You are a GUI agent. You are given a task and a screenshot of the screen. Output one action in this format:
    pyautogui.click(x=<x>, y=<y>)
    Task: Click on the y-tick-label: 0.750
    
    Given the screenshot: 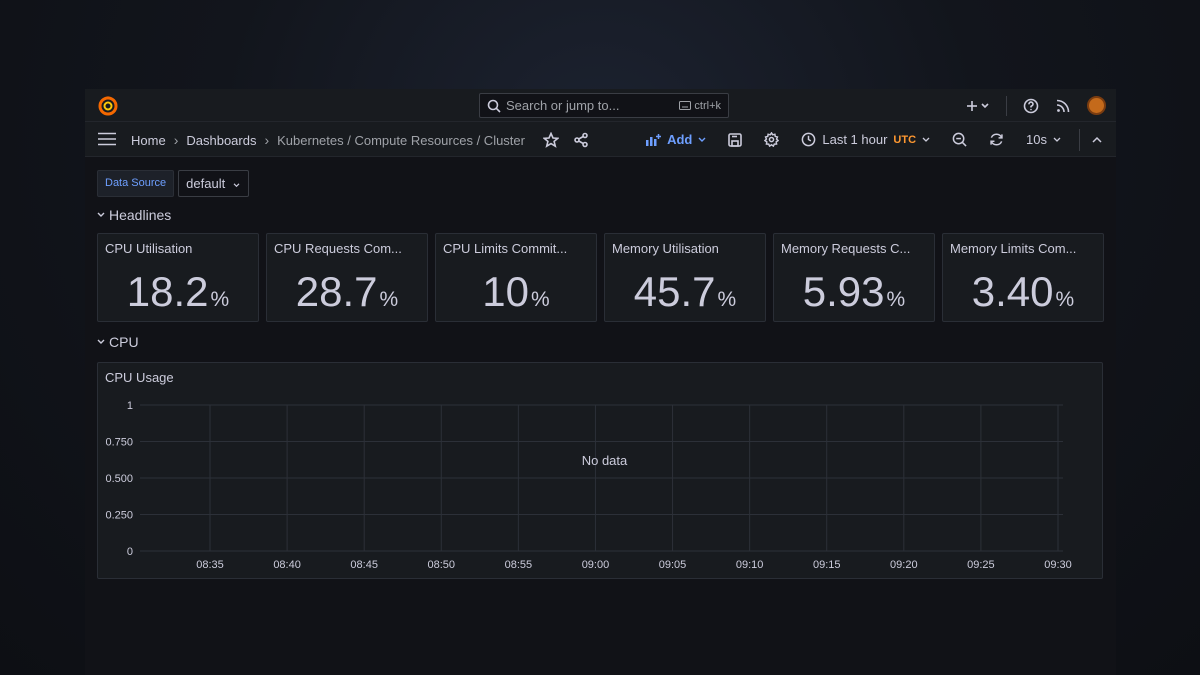 What is the action you would take?
    pyautogui.click(x=119, y=443)
    